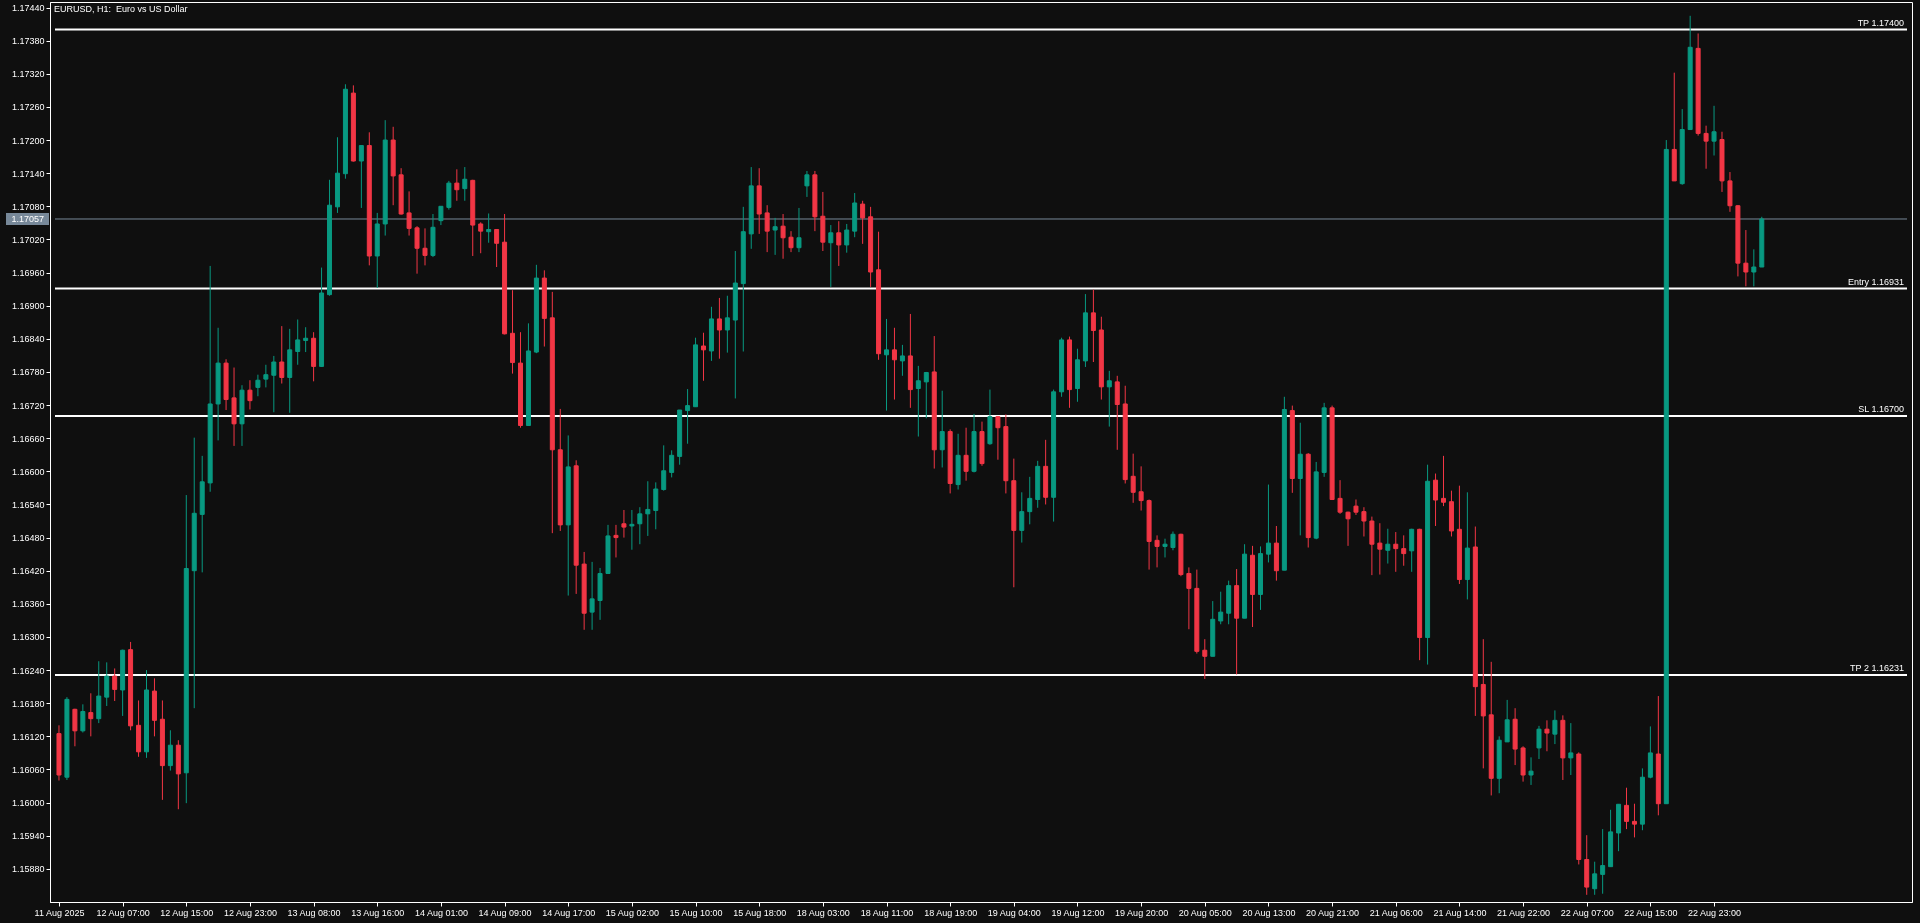  Describe the element at coordinates (28, 140) in the screenshot. I see `y-tick-label: 1.17200` at that location.